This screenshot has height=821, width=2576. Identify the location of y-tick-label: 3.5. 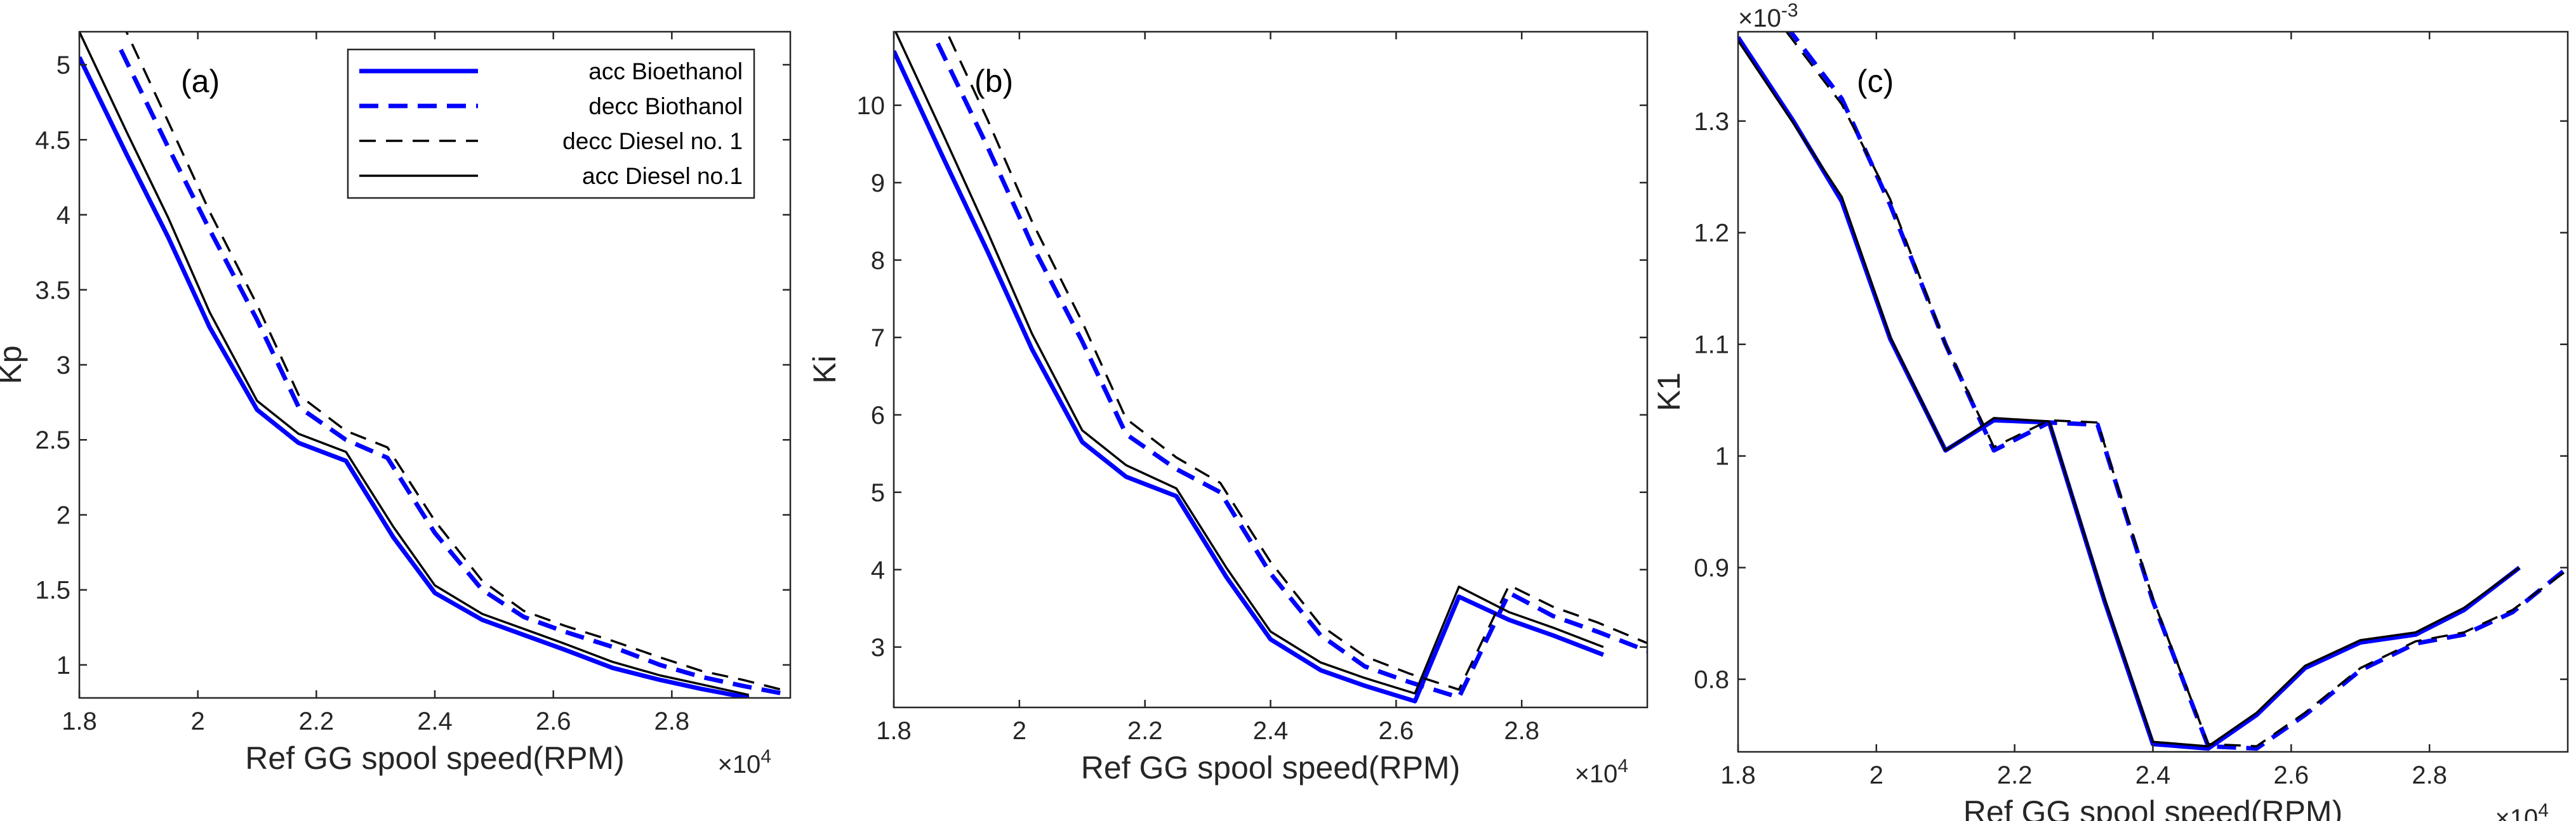
(52, 291).